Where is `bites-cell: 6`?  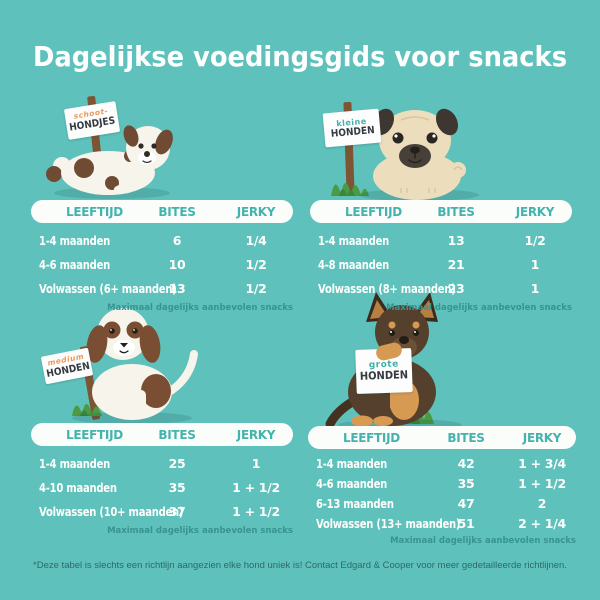
bites-cell: 6 is located at coordinates (177, 240).